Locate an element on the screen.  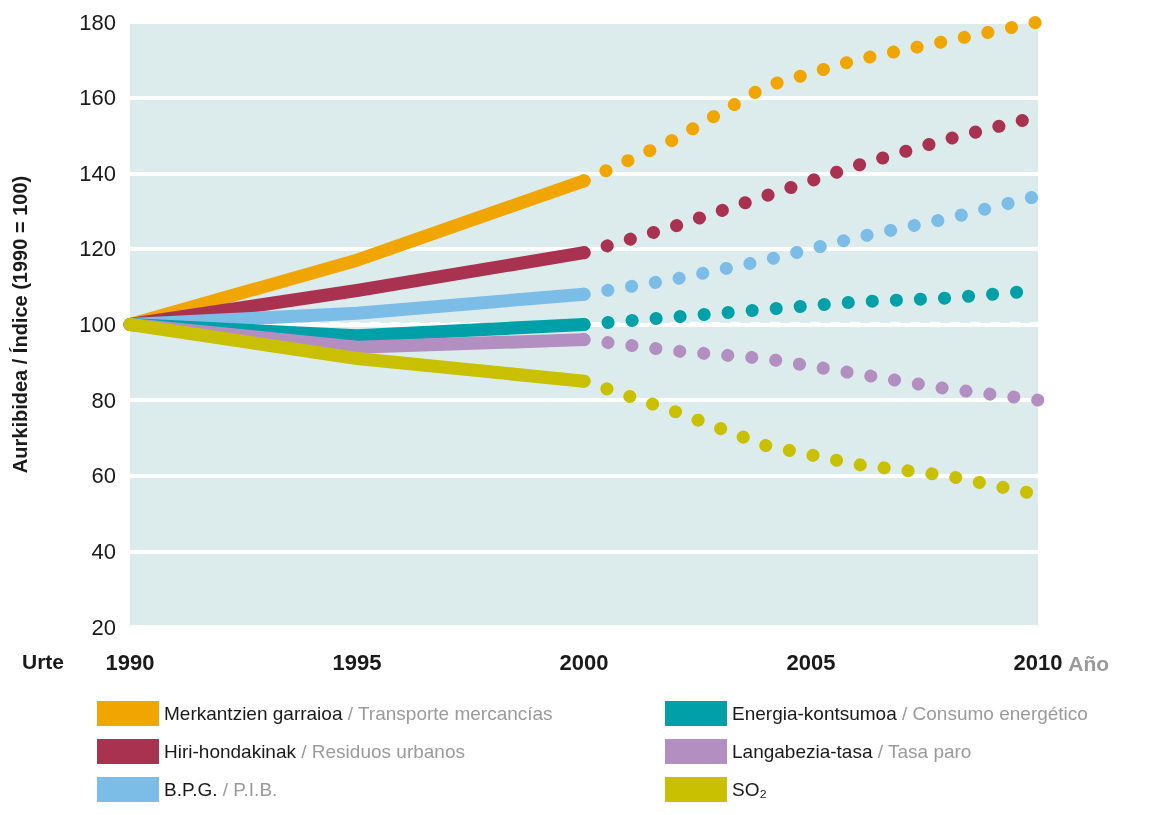
y-tick-label: 20 is located at coordinates (103, 627).